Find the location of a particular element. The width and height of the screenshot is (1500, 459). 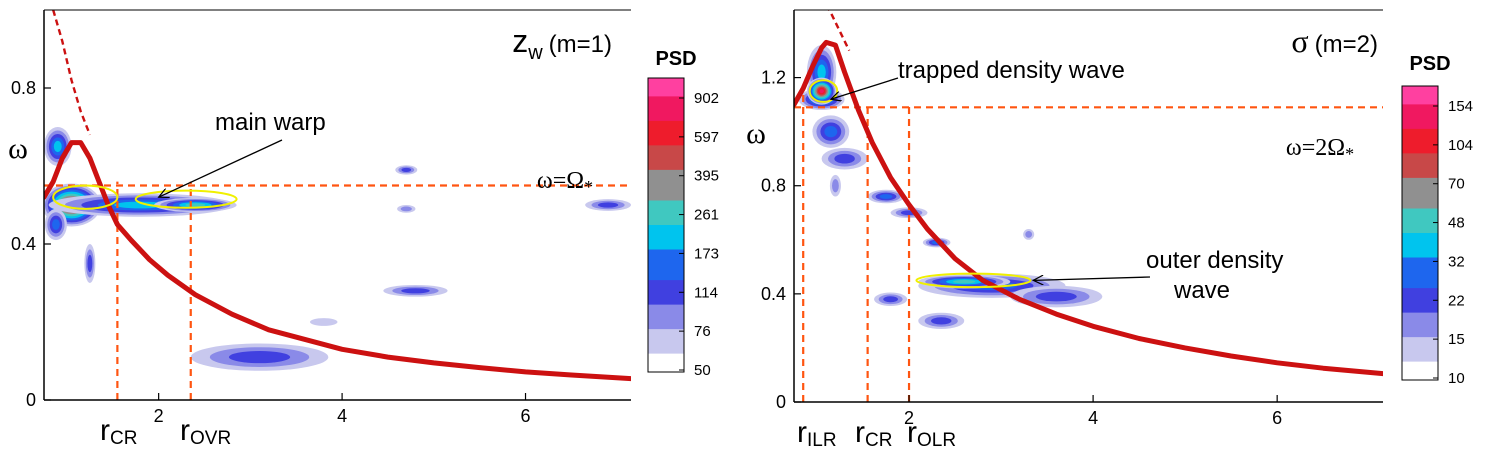

y-tick-label: 0 is located at coordinates (31, 400).